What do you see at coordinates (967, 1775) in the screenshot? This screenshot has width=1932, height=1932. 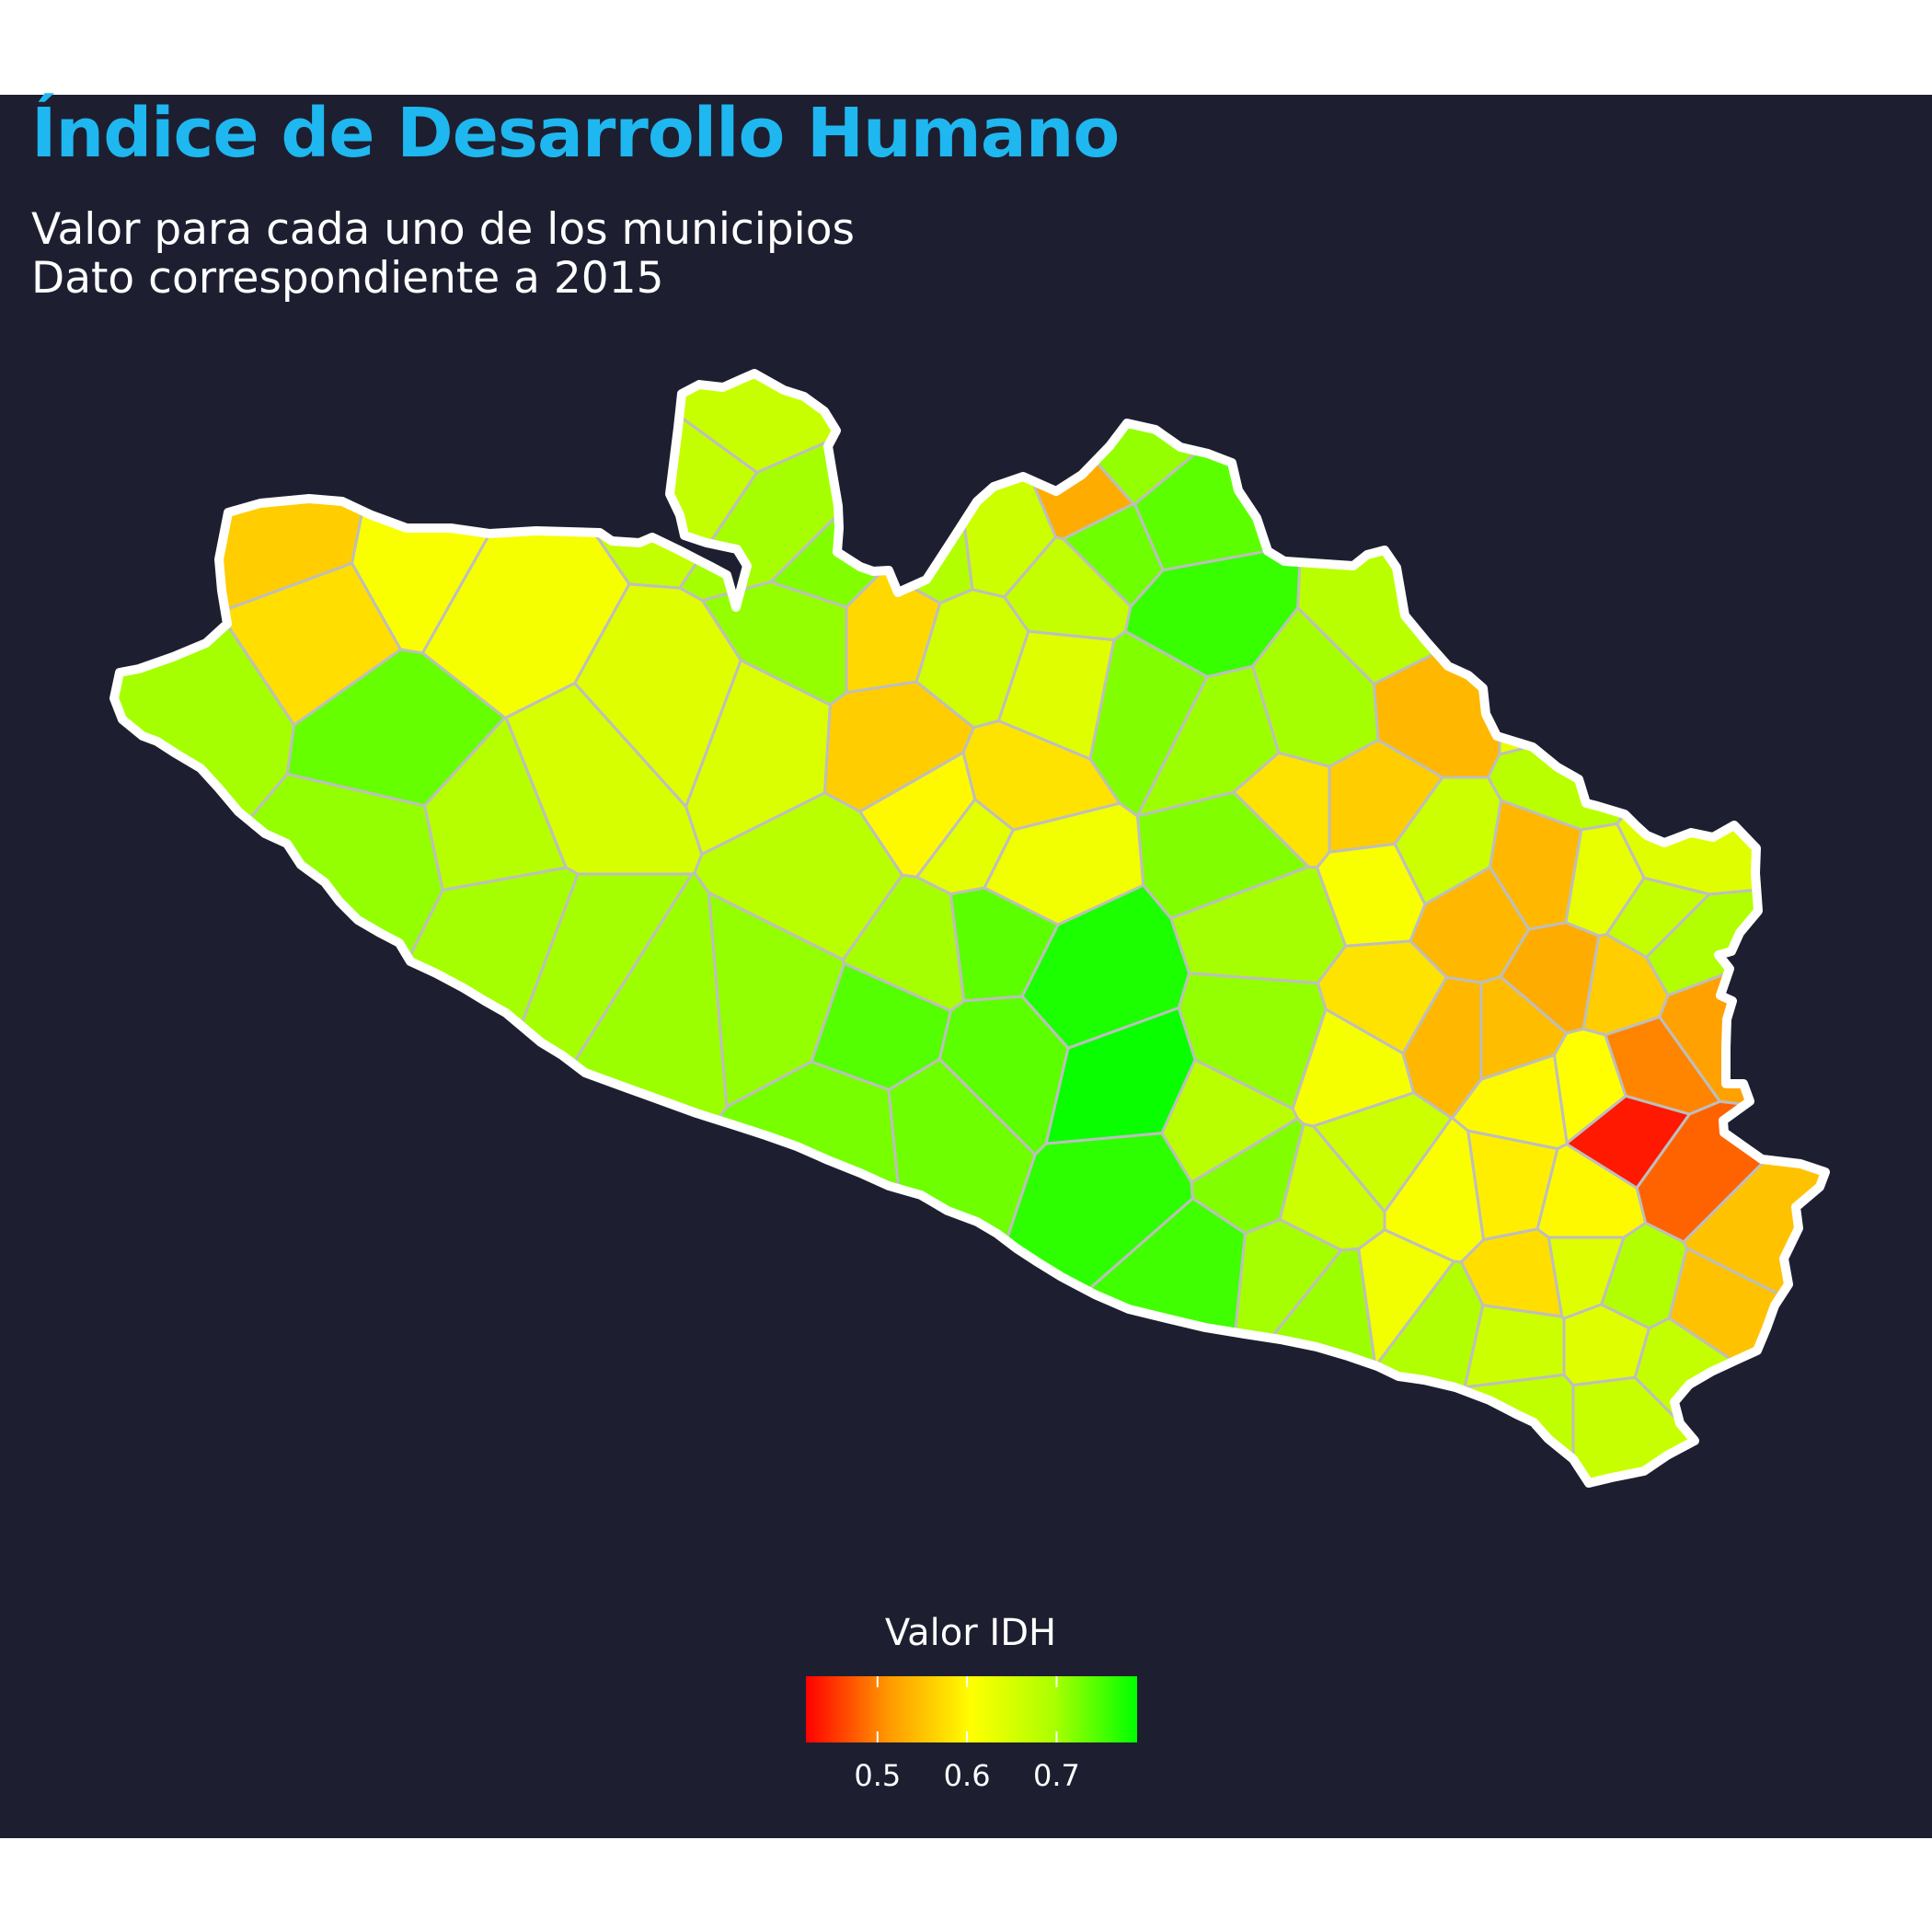 I see `legend-tick-label: 0.6` at bounding box center [967, 1775].